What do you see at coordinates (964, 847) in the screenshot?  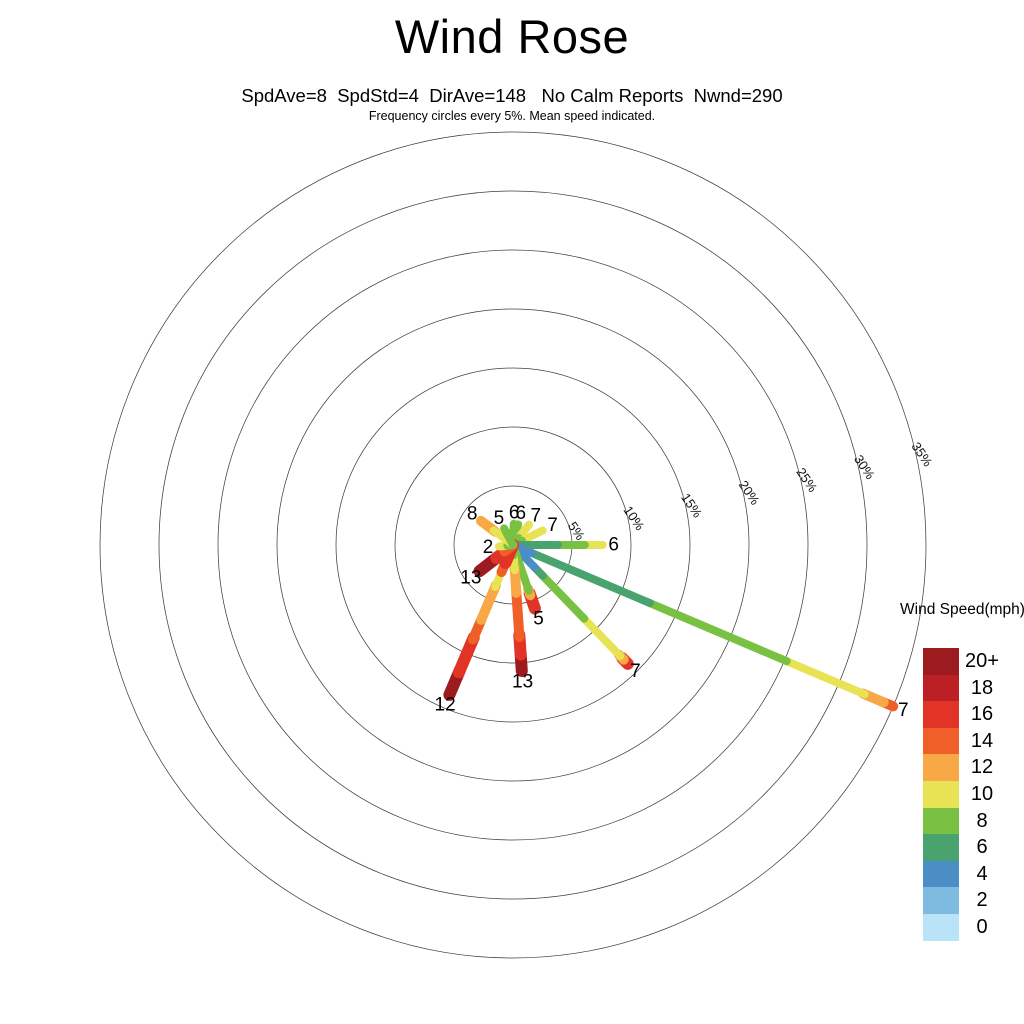 I see `legend-row-6: 6` at bounding box center [964, 847].